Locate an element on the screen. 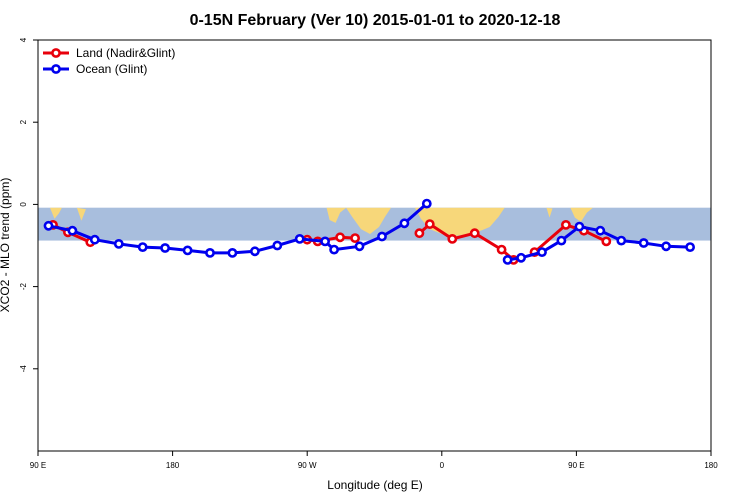  legend: Land (Nadir&Glint) Ocean (Glint) is located at coordinates (109, 61).